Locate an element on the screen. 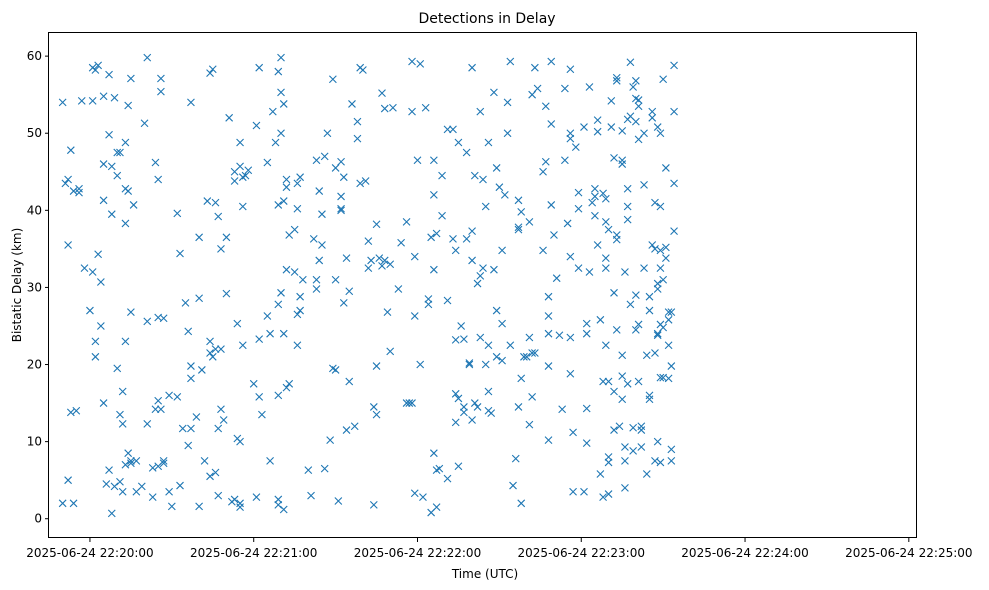 This screenshot has width=989, height=590. x-tick-label: 2025-06-24 22:21:00 is located at coordinates (253, 553).